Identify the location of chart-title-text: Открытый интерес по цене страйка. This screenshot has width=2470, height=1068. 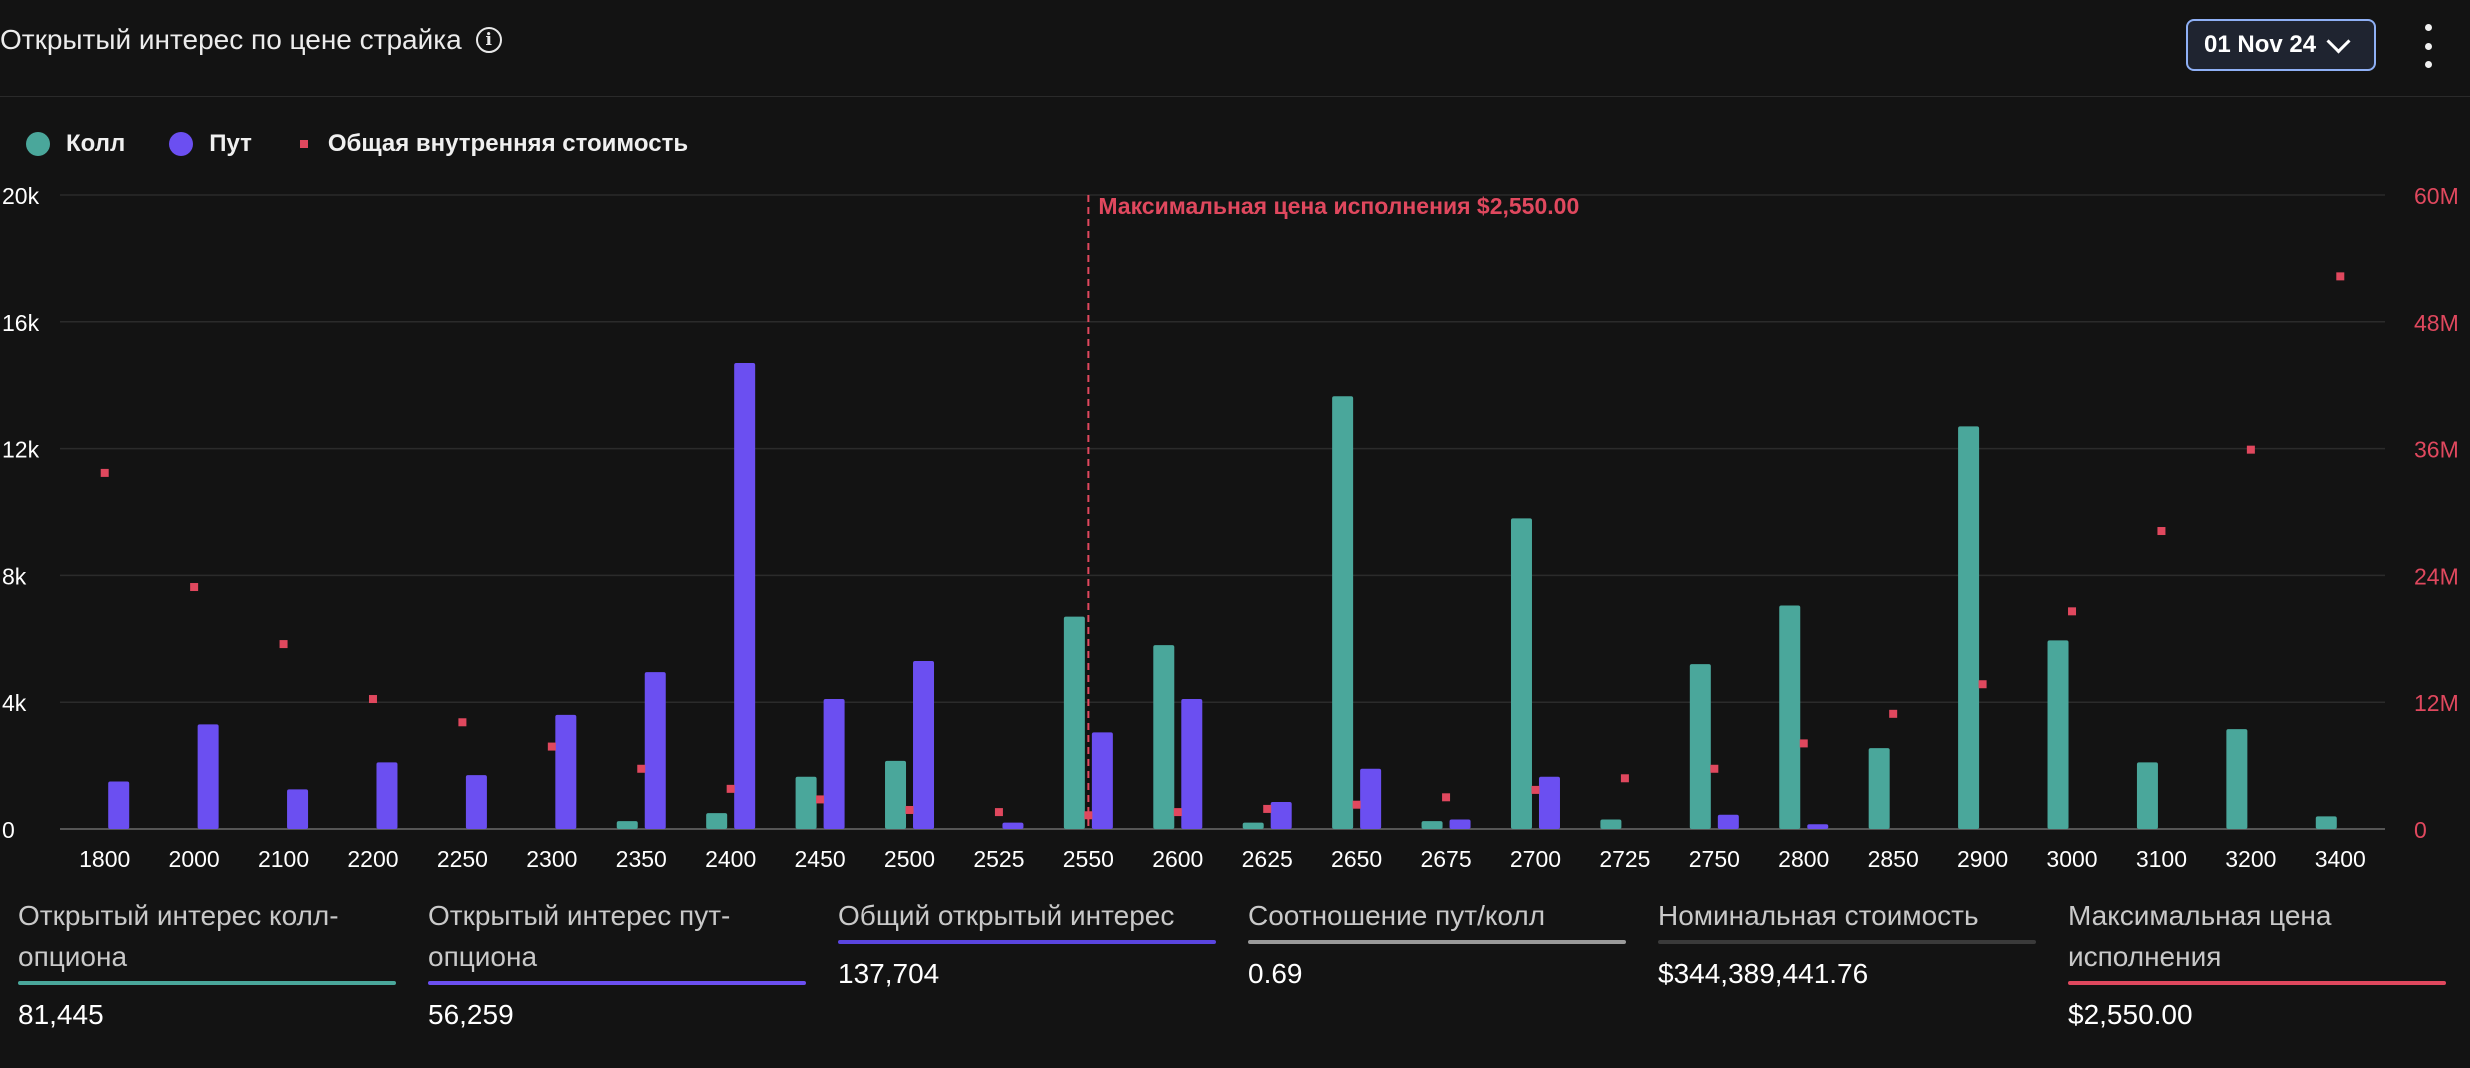
(231, 39).